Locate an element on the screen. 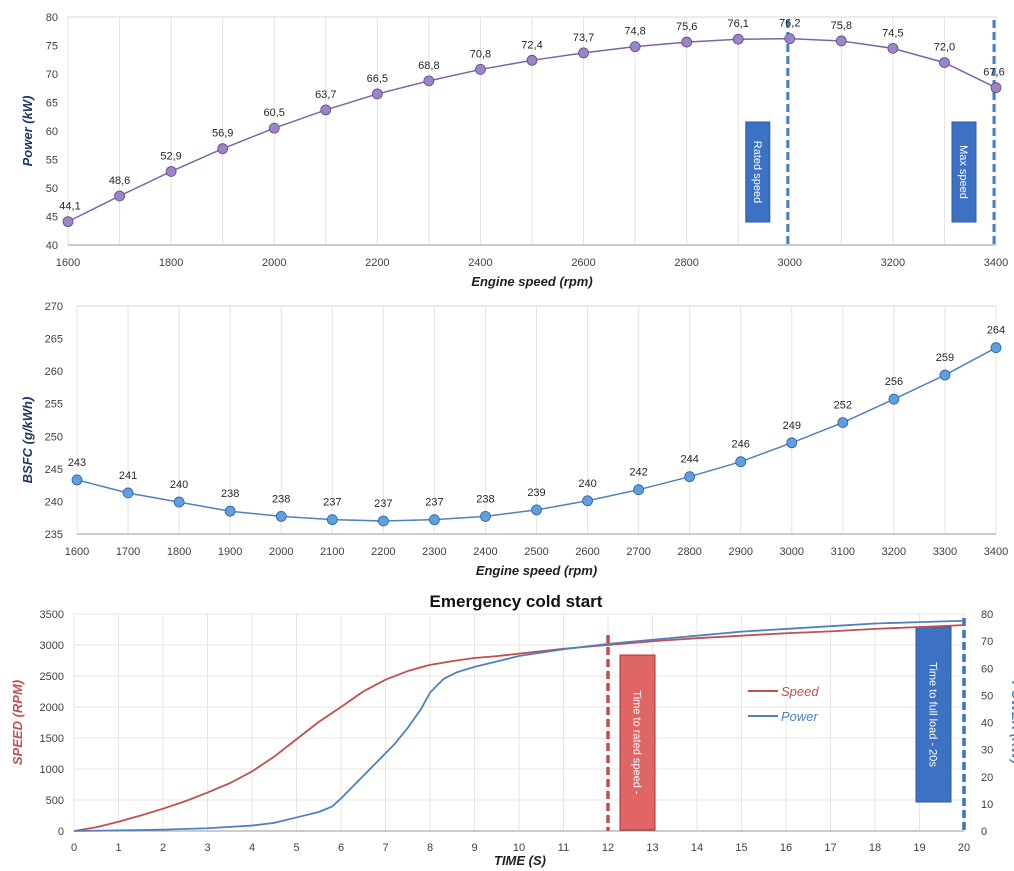 The height and width of the screenshot is (871, 1014). y-tick-label-left: 2500 is located at coordinates (52, 677).